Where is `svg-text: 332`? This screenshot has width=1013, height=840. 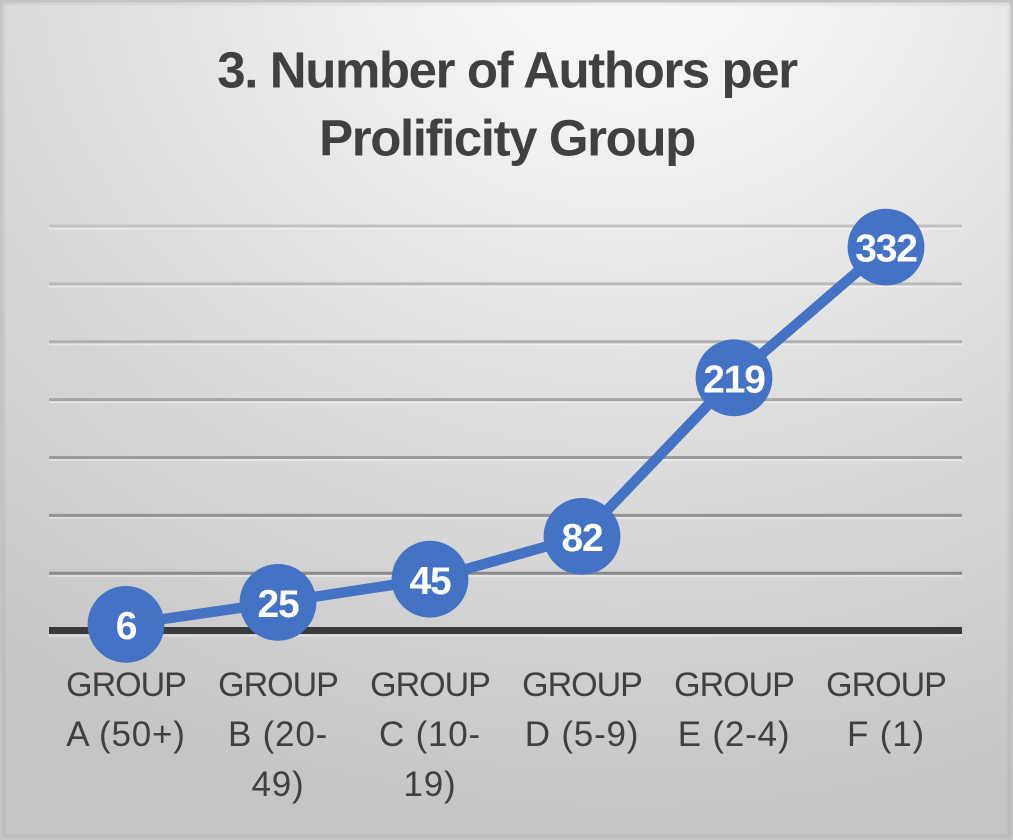 svg-text: 332 is located at coordinates (886, 249).